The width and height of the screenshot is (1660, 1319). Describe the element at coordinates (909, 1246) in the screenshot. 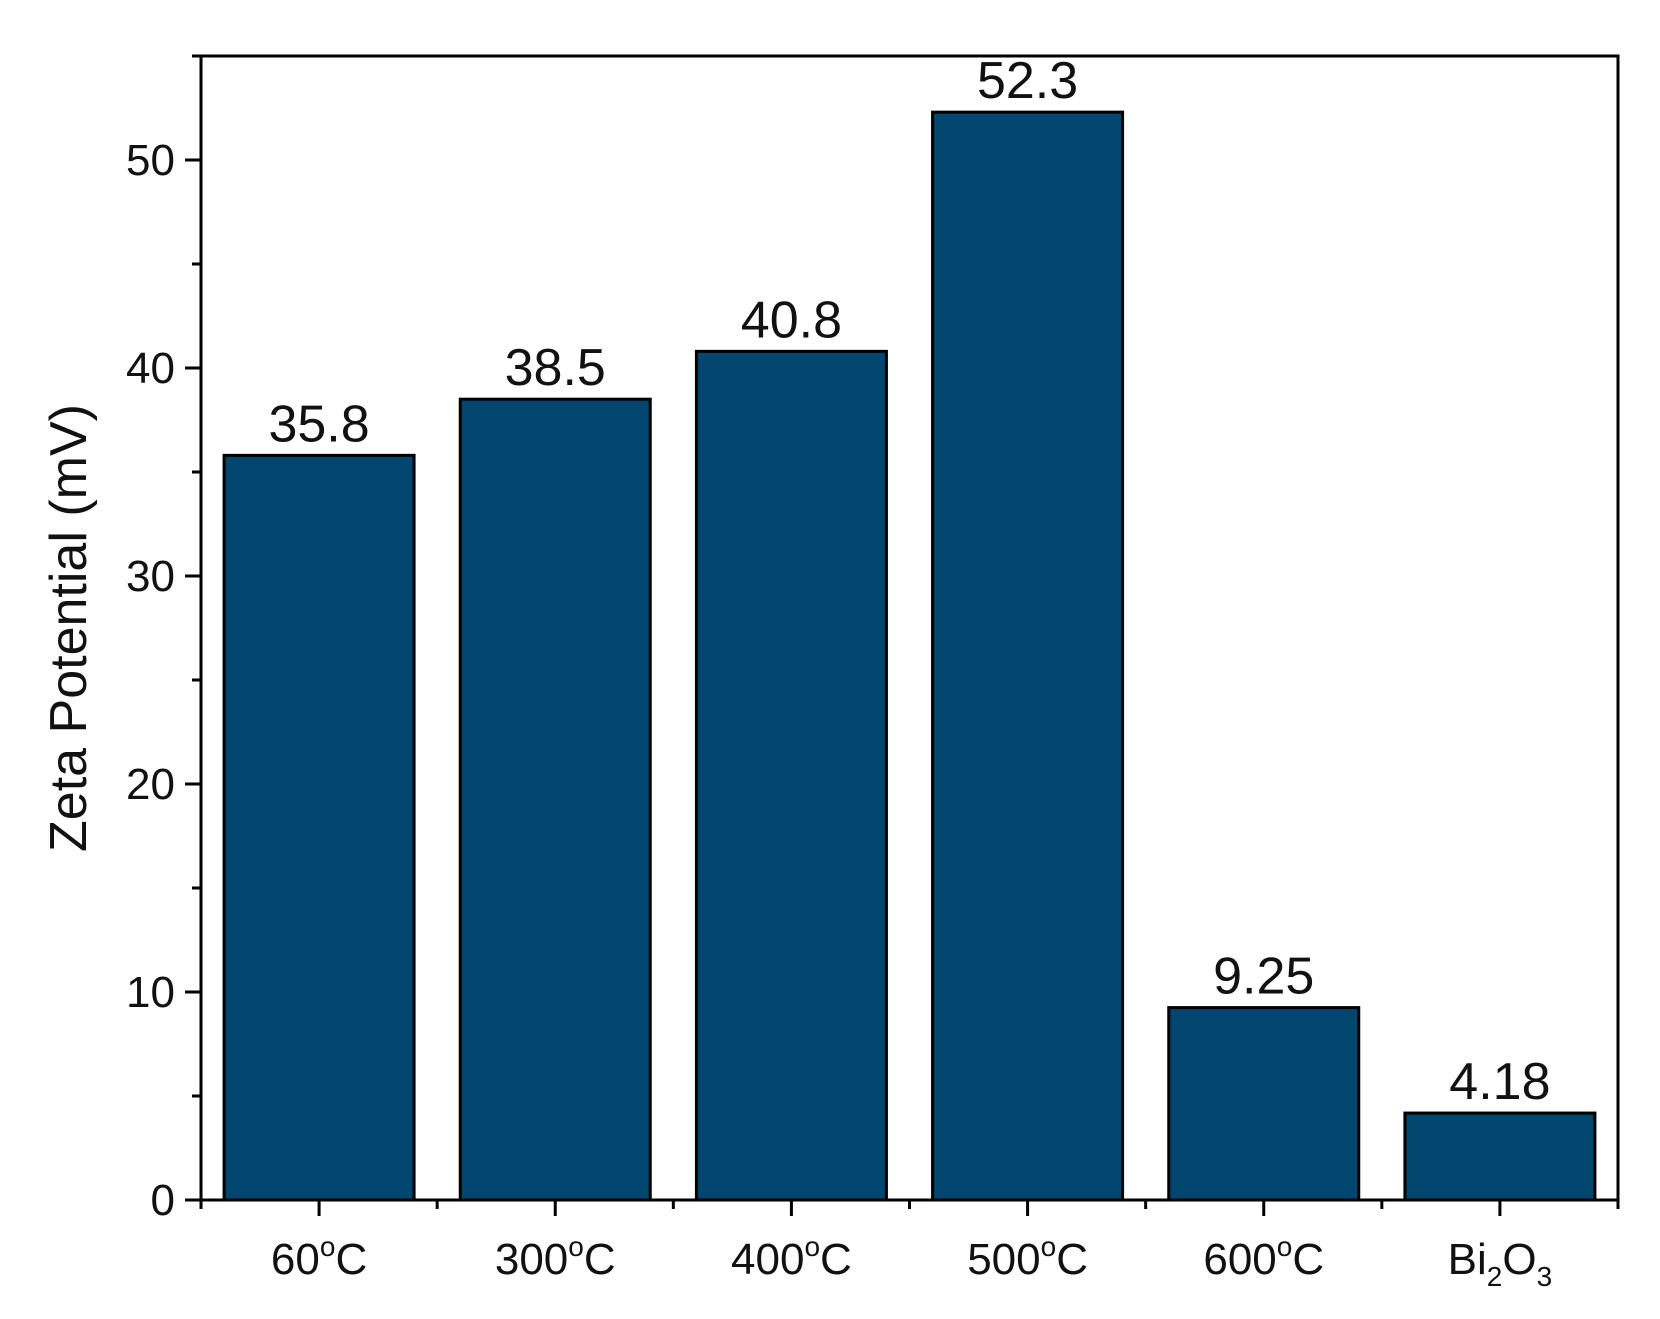

I see `x-axis-ticks: 60oC 300oC 400oC 500oC 600oC Bi2O3` at that location.